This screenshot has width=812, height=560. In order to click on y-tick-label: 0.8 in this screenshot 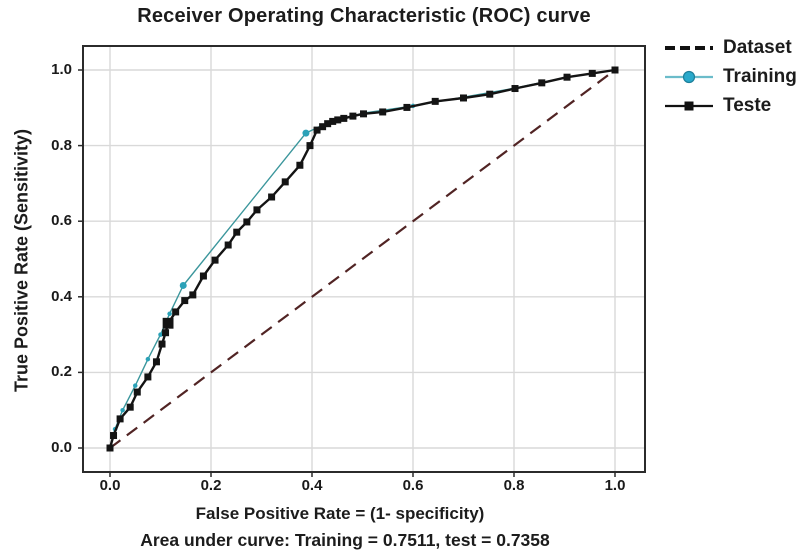, I will do `click(61, 145)`.